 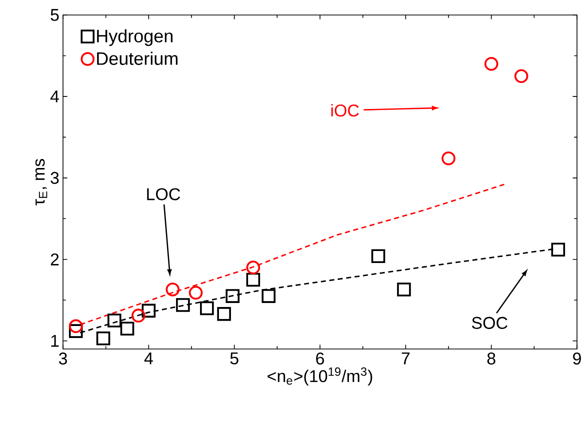 I want to click on y-tick-label: 5, so click(x=54, y=15).